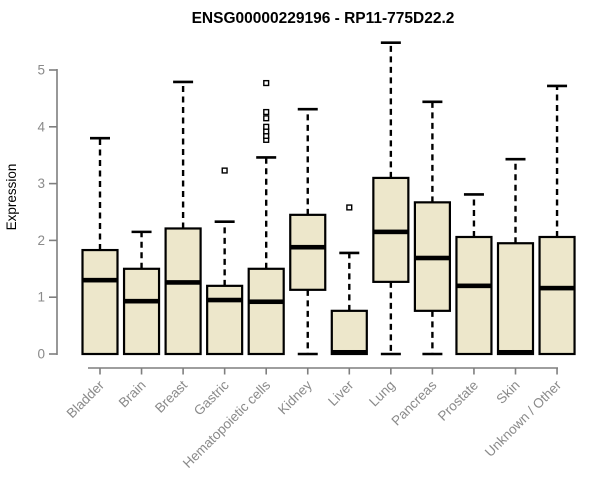  What do you see at coordinates (41, 297) in the screenshot?
I see `y-tick-label-1: 1` at bounding box center [41, 297].